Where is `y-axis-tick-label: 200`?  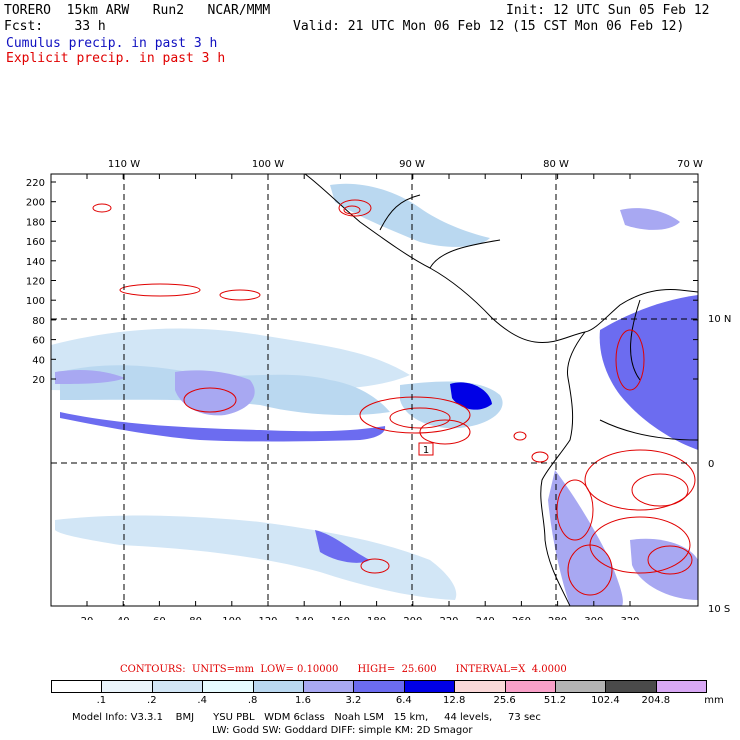
y-axis-tick-label: 200 is located at coordinates (35, 203).